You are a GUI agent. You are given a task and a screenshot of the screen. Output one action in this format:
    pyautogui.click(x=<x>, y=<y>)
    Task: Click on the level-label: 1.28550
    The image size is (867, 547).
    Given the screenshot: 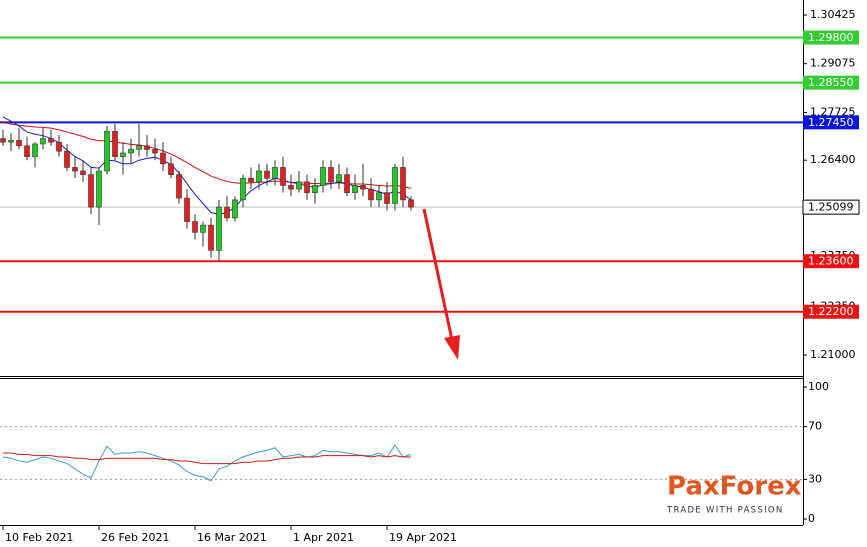 What is the action you would take?
    pyautogui.click(x=831, y=82)
    